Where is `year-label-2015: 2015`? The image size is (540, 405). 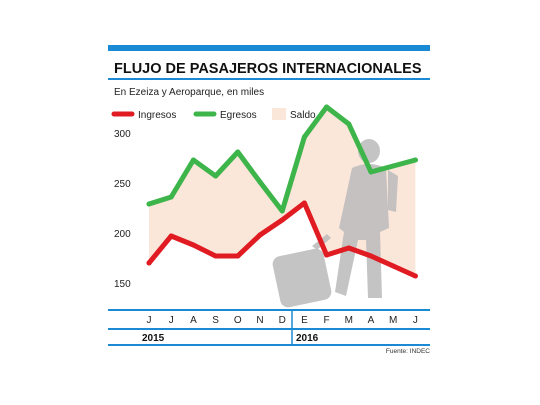 year-label-2015: 2015 is located at coordinates (153, 338).